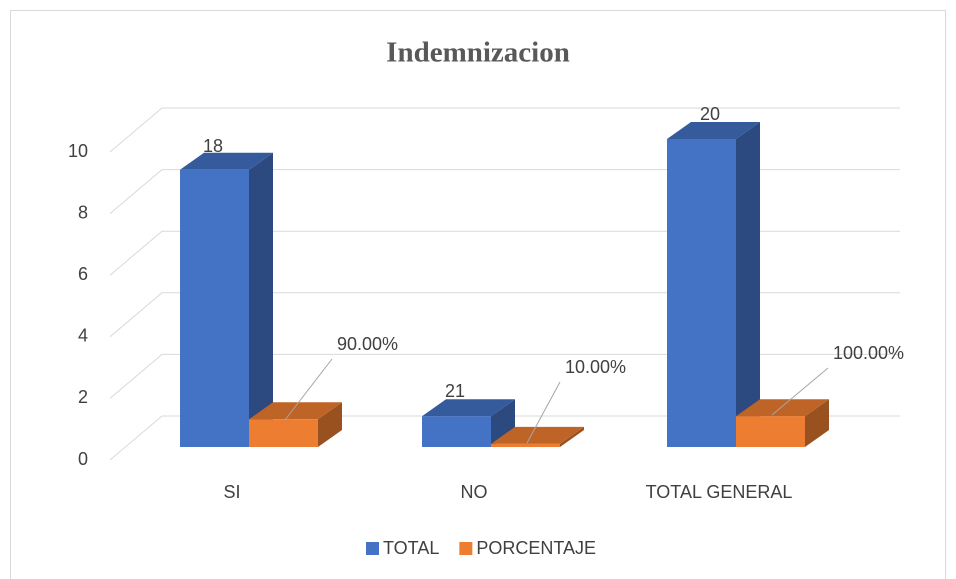 The width and height of the screenshot is (956, 579). Describe the element at coordinates (474, 492) in the screenshot. I see `x-tick-label: NO` at that location.